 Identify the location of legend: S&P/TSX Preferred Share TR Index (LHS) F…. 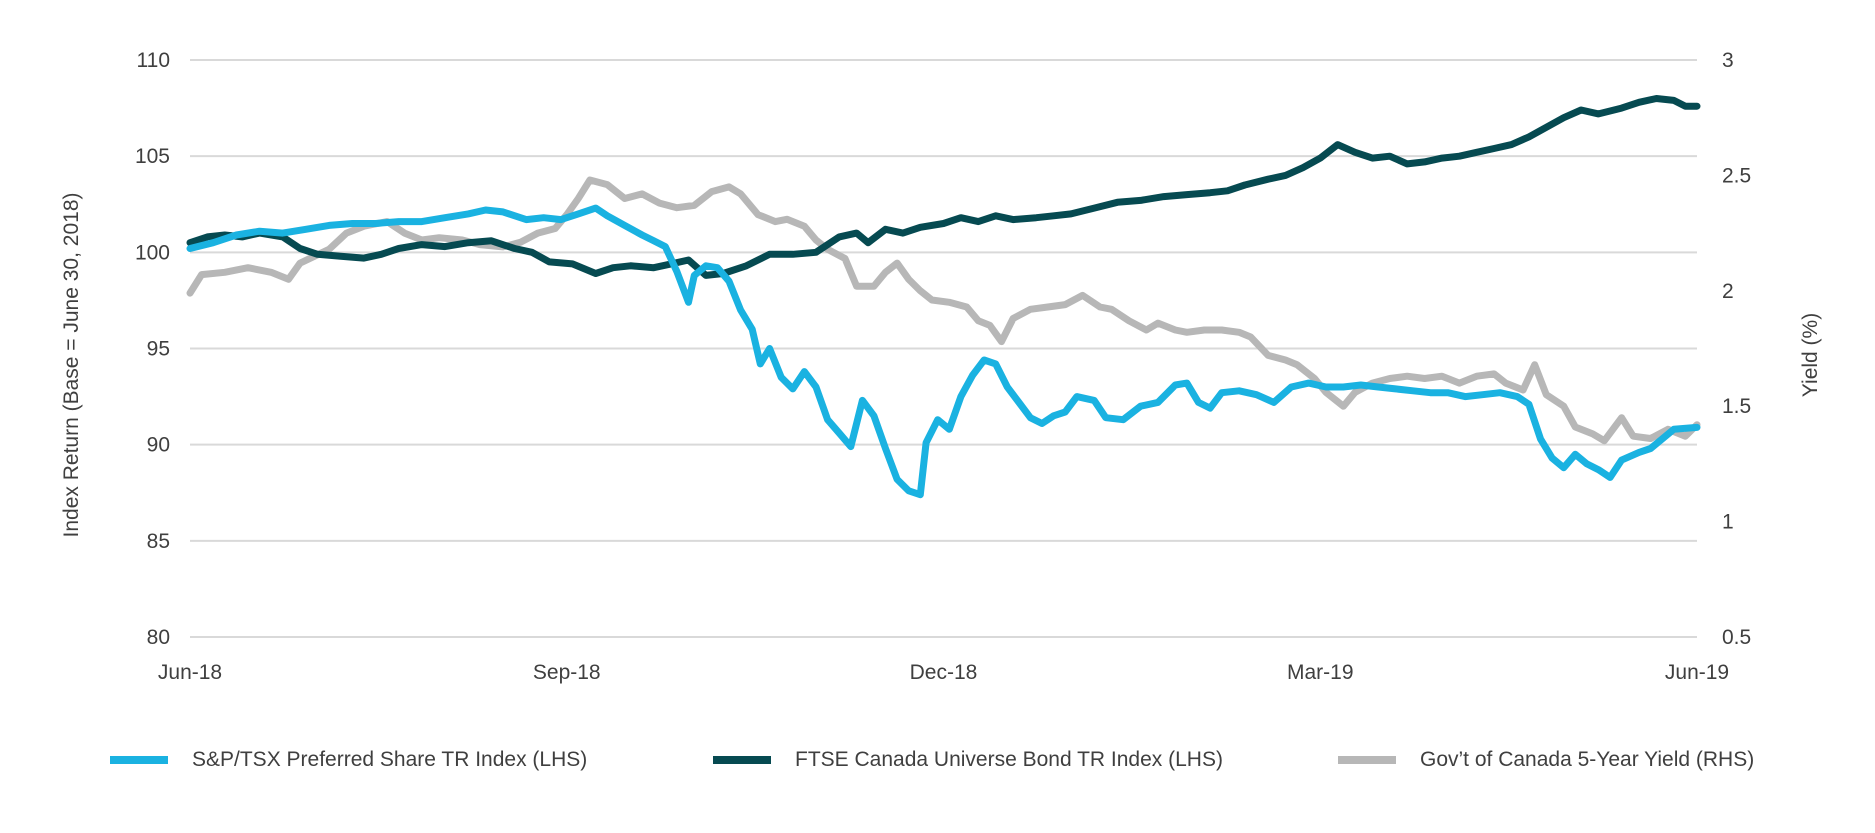
(937, 768).